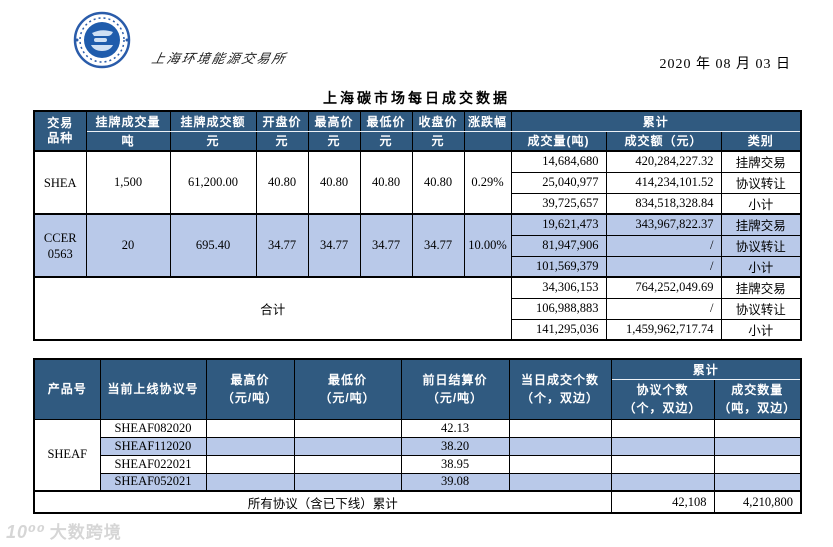 The height and width of the screenshot is (547, 833). What do you see at coordinates (60, 131) in the screenshot?
I see `col-header-product: 交易品种` at bounding box center [60, 131].